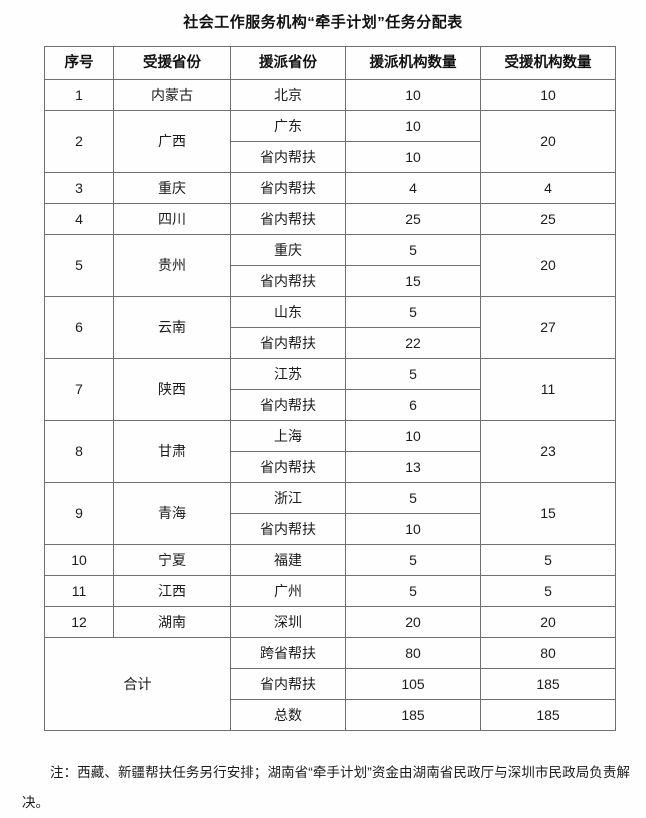 The width and height of the screenshot is (646, 818). What do you see at coordinates (79, 141) in the screenshot?
I see `cell-index: 2` at bounding box center [79, 141].